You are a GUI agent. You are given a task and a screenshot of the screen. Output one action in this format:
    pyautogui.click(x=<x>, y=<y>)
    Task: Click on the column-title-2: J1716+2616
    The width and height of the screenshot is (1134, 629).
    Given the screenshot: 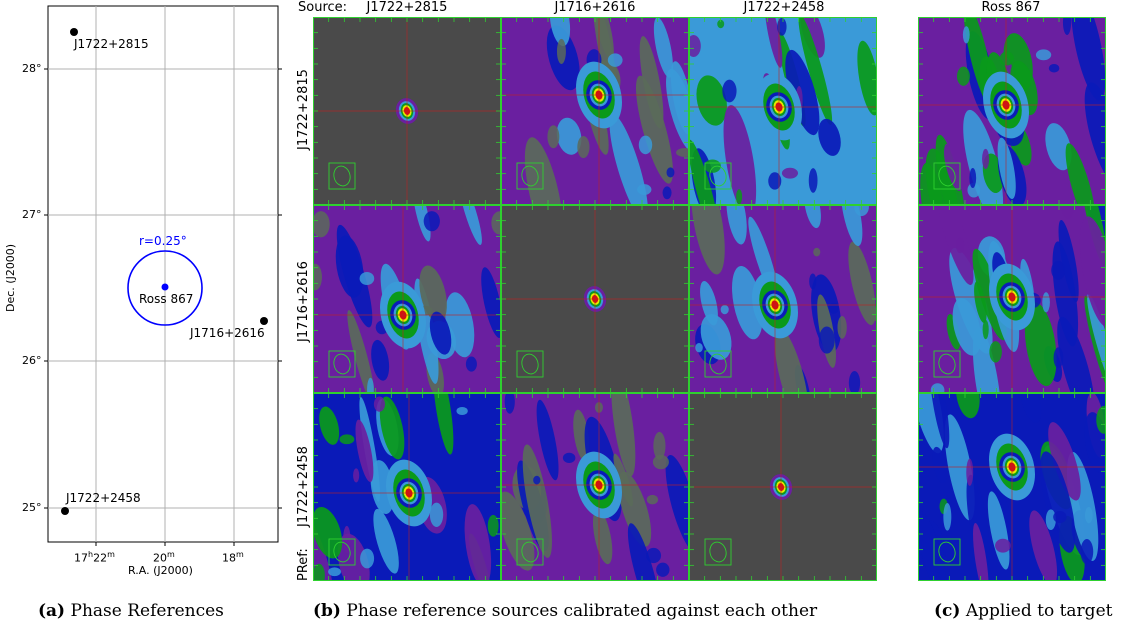 What is the action you would take?
    pyautogui.click(x=595, y=7)
    